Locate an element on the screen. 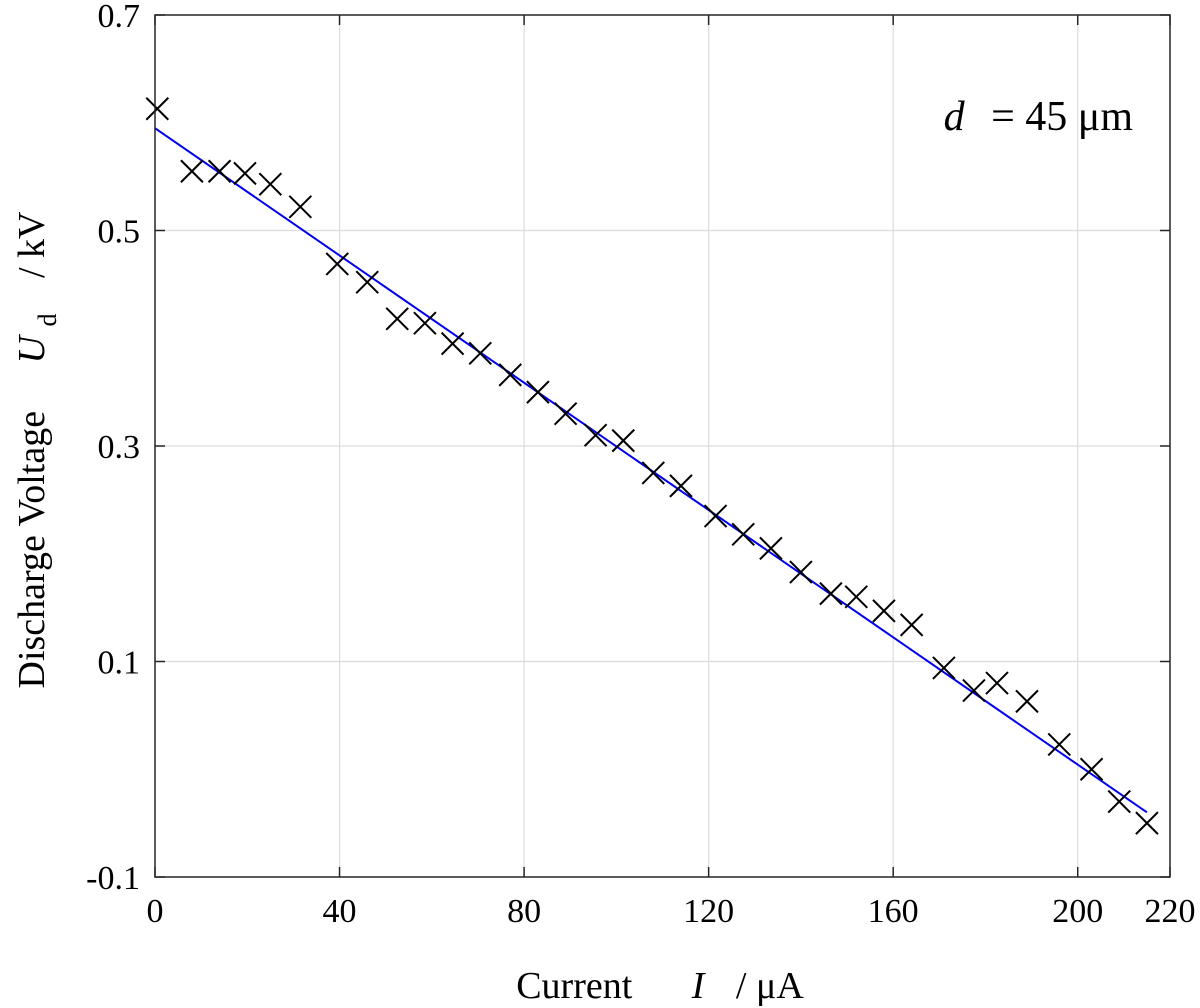 Image resolution: width=1200 pixels, height=1008 pixels. y-tick-label: 0.3 is located at coordinates (119, 447).